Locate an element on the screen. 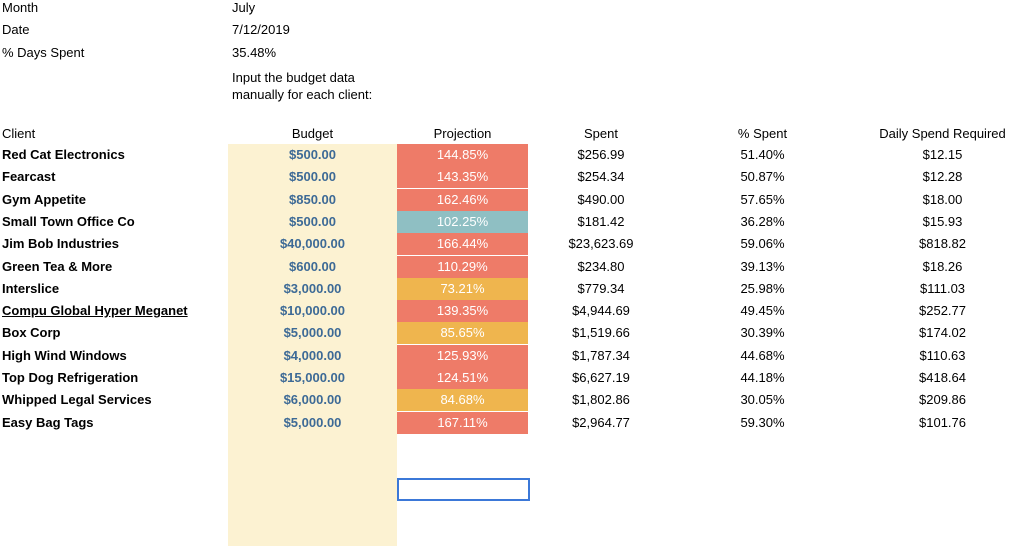 The image size is (1024, 546). pct-spent-cell: 30.39% is located at coordinates (762, 333).